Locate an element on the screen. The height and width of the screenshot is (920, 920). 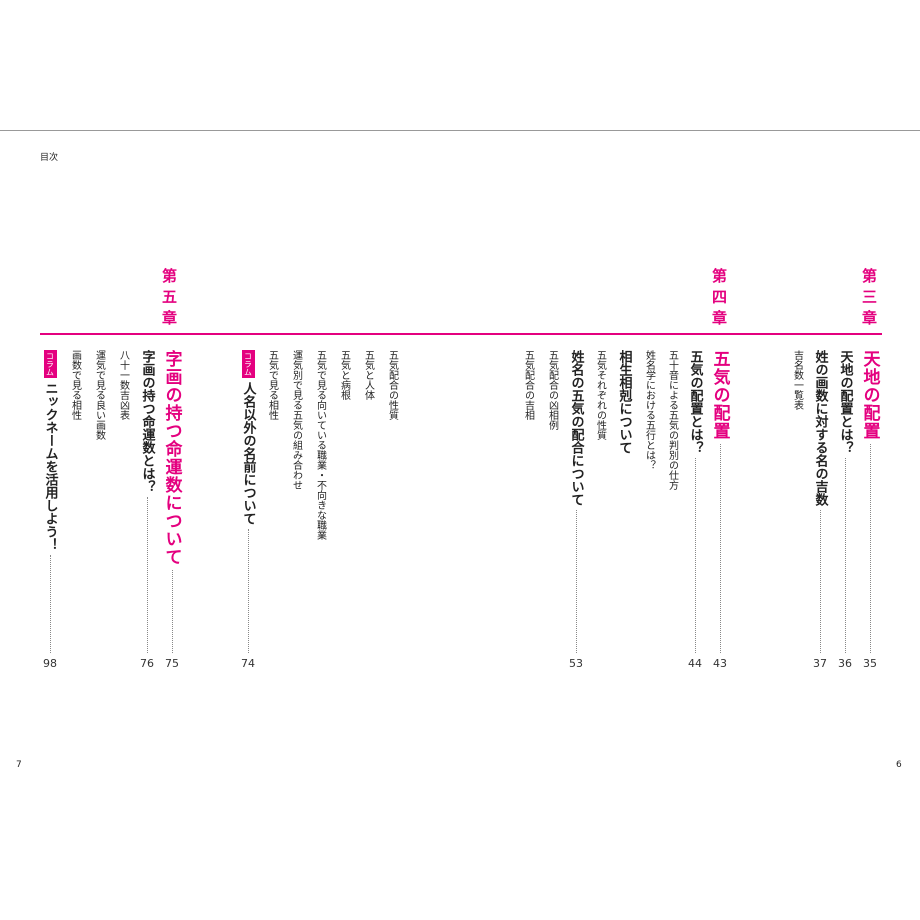
toc-entry: 五気それぞれの性質 is located at coordinates (600, 395).